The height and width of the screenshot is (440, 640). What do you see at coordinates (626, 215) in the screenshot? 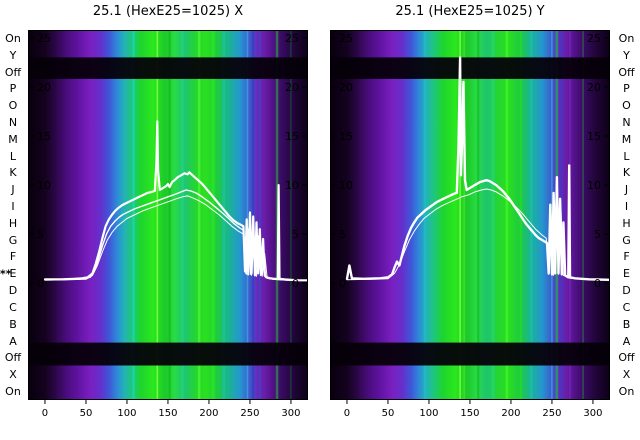
I see `row-labels-right: On Y Off P O N M L K J I H G F E D C B A Off X On` at bounding box center [626, 215].